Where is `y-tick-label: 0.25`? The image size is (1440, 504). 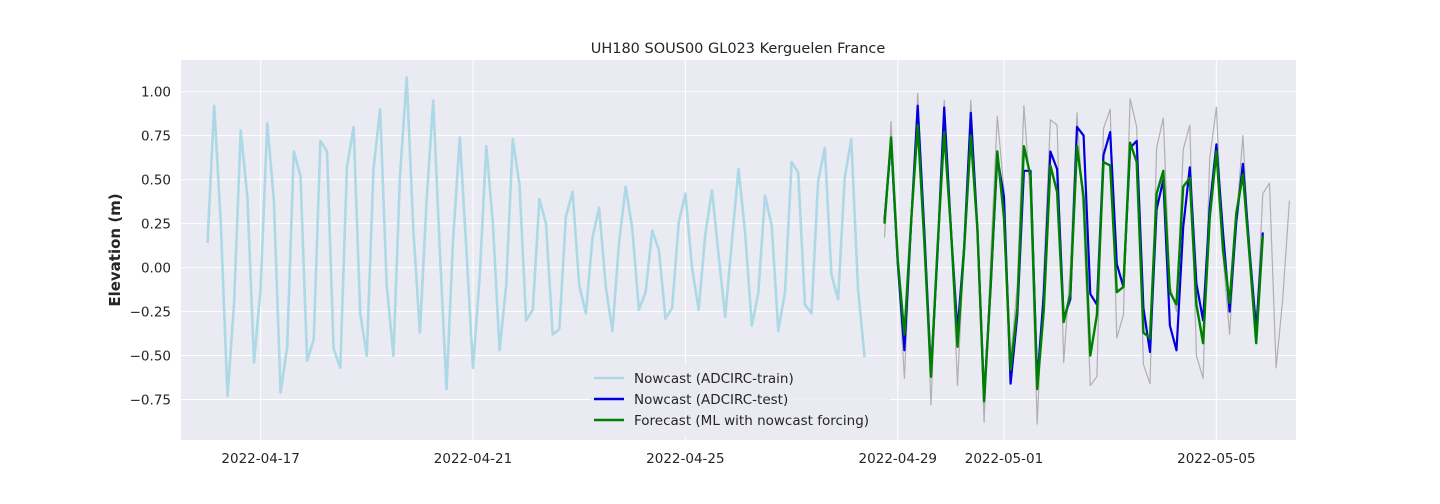
y-tick-label: 0.25 is located at coordinates (156, 225).